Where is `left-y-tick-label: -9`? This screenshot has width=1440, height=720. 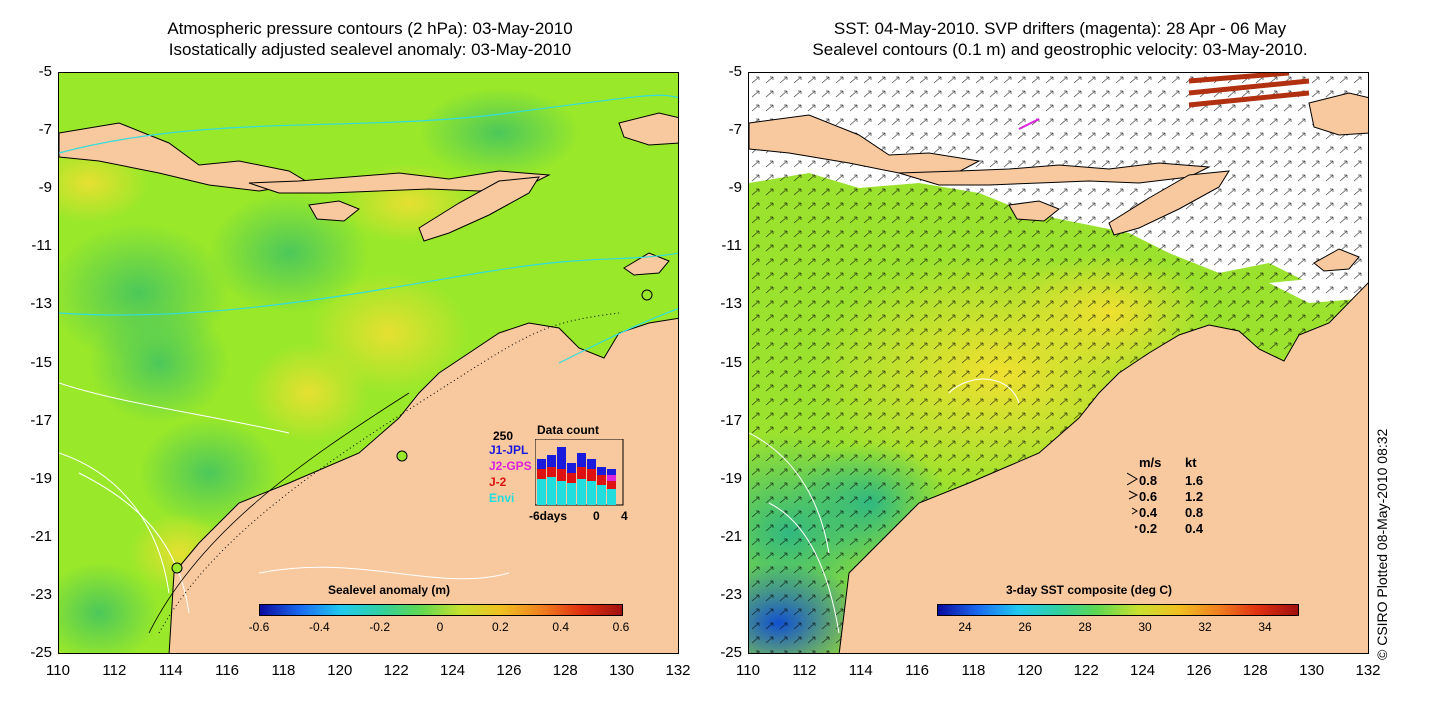 left-y-tick-label: -9 is located at coordinates (45, 188).